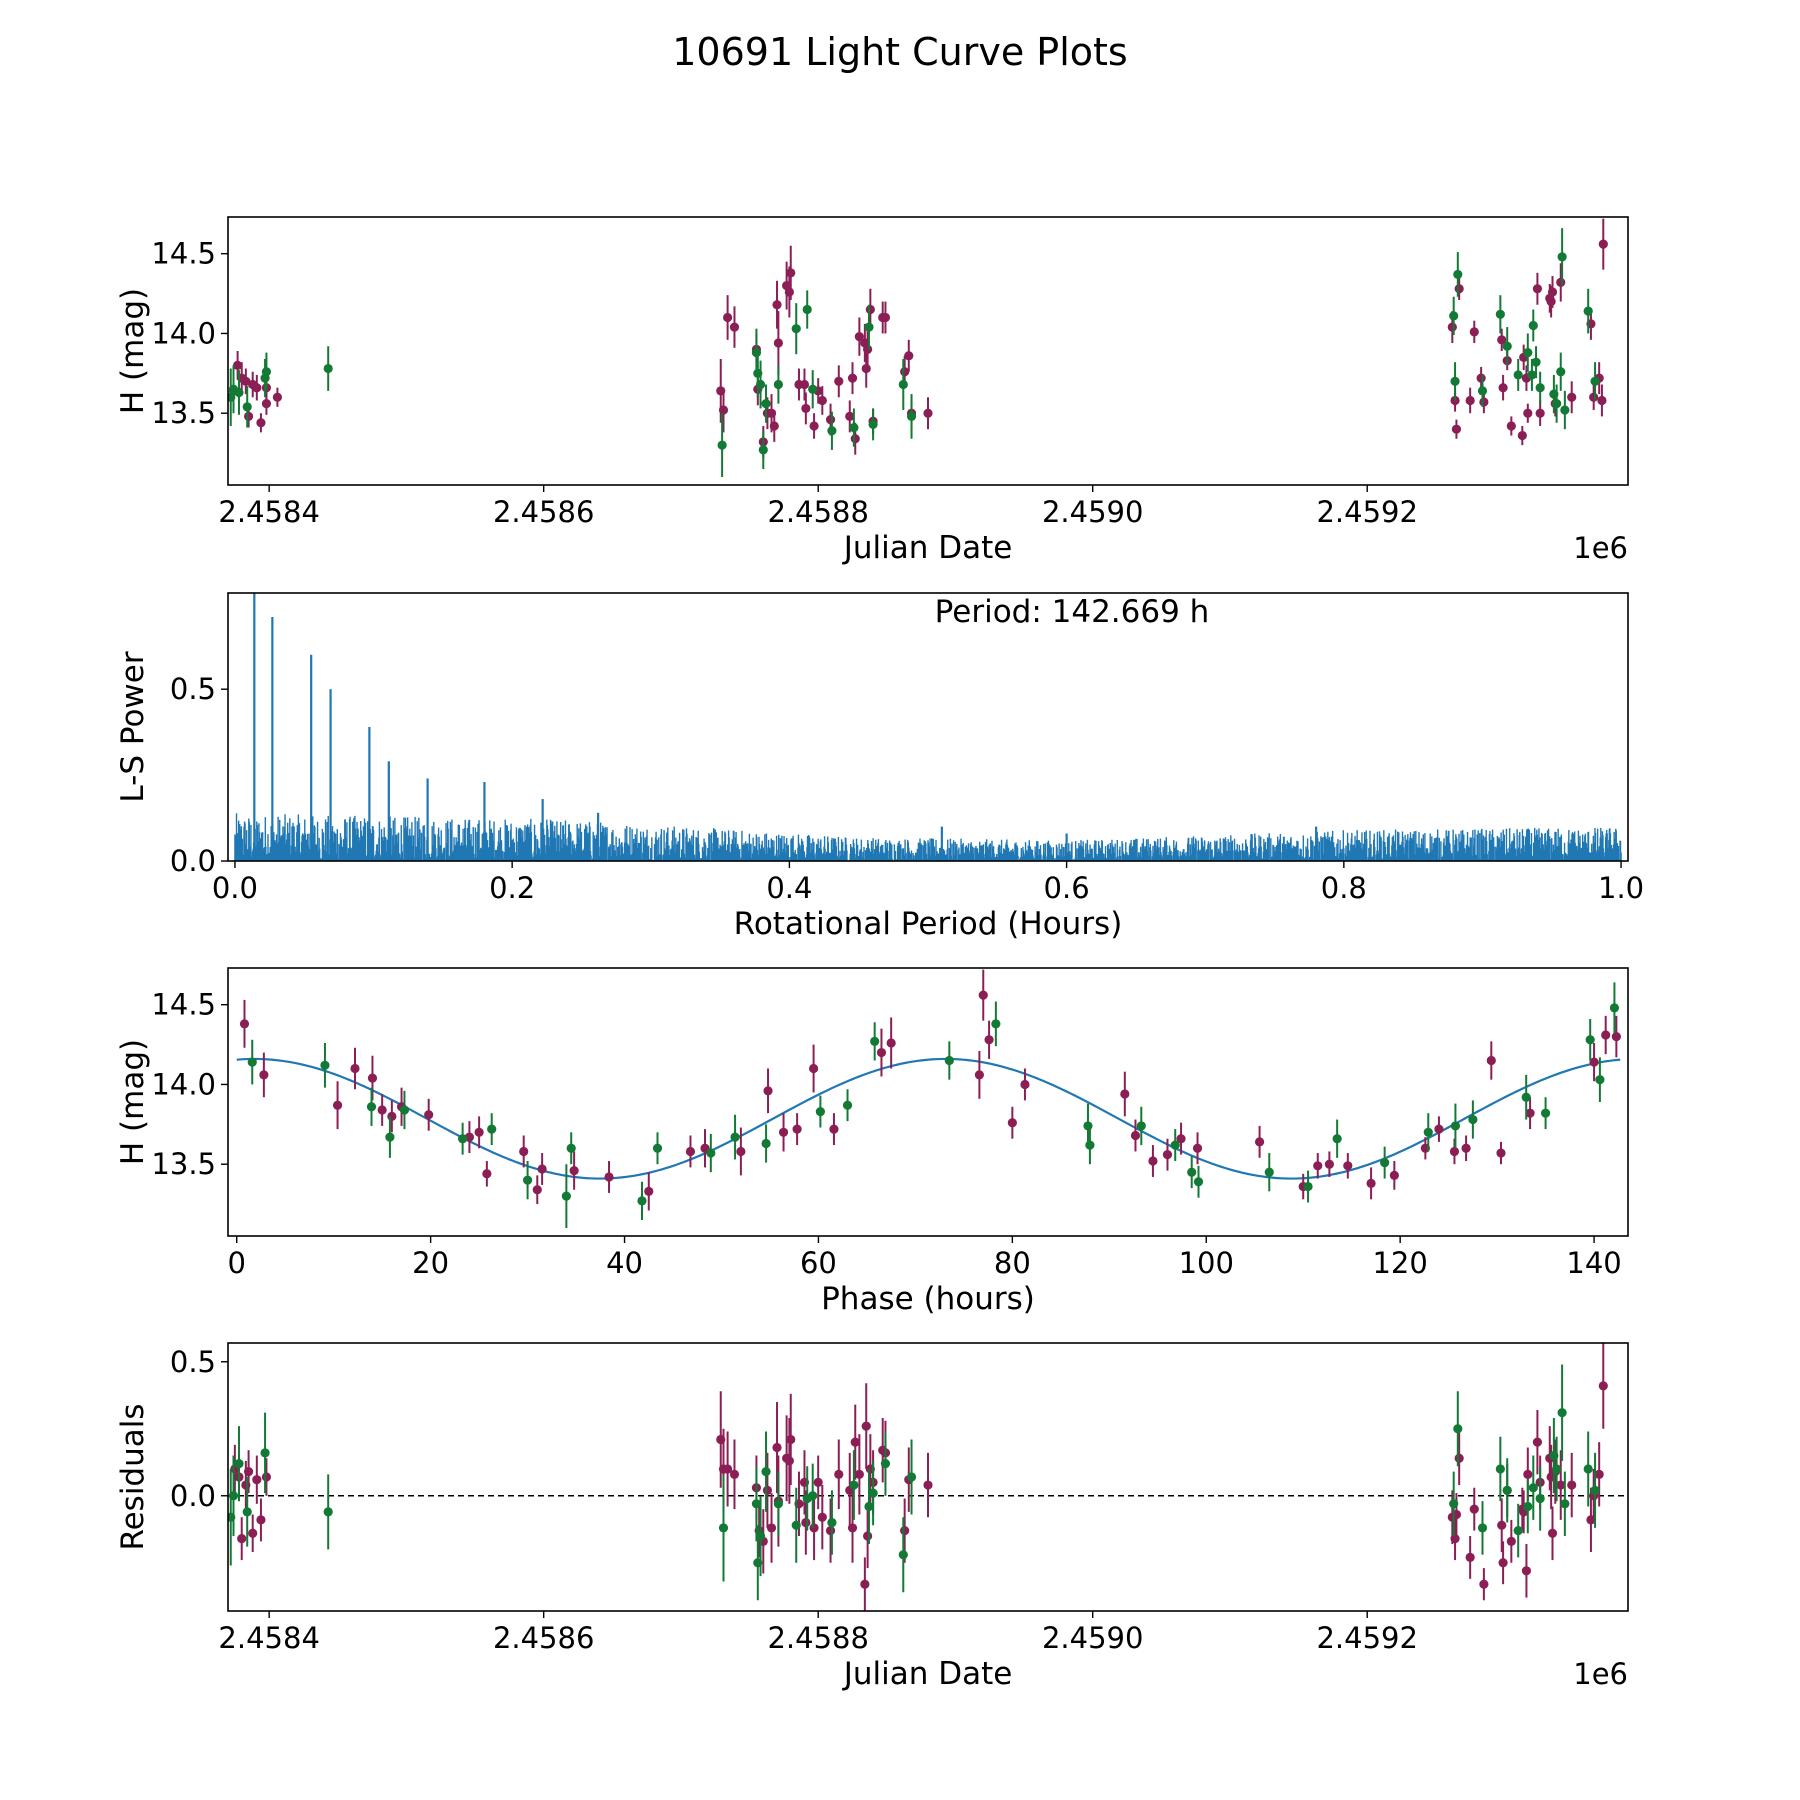 The height and width of the screenshot is (1800, 1800). What do you see at coordinates (927, 548) in the screenshot?
I see `x-axis-label: Julian Date` at bounding box center [927, 548].